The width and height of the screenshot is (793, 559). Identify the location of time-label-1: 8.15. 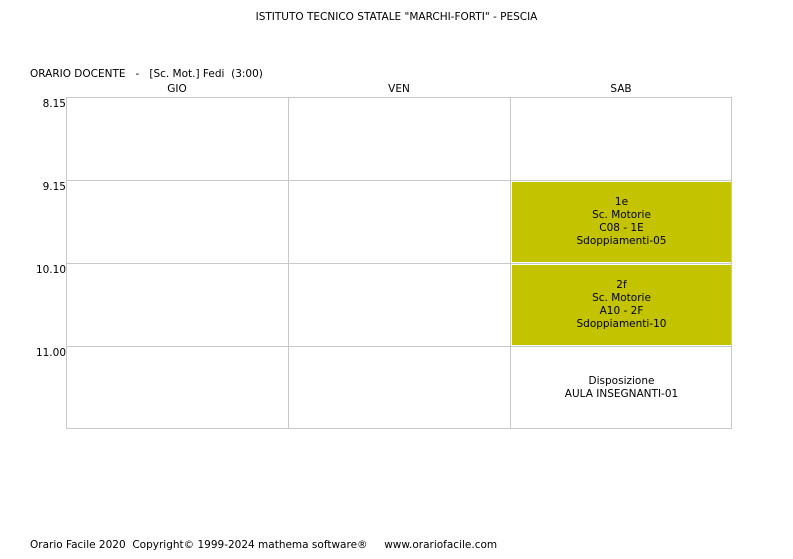
(54, 104).